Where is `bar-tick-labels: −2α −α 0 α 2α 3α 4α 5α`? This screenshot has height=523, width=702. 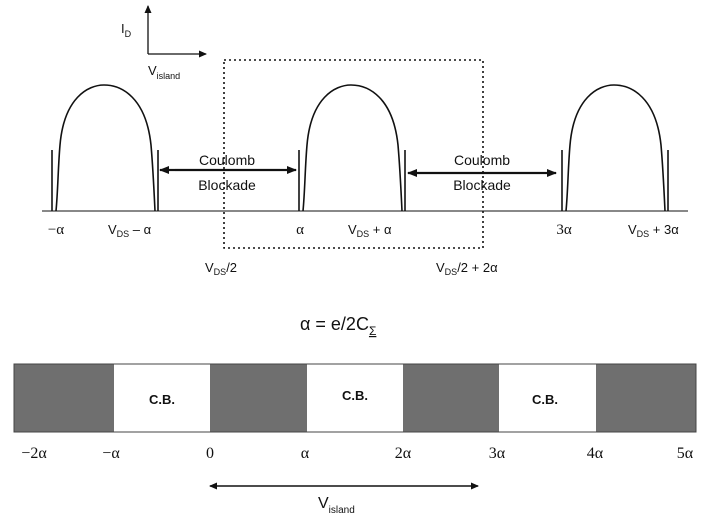 bar-tick-labels: −2α −α 0 α 2α 3α 4α 5α is located at coordinates (357, 453).